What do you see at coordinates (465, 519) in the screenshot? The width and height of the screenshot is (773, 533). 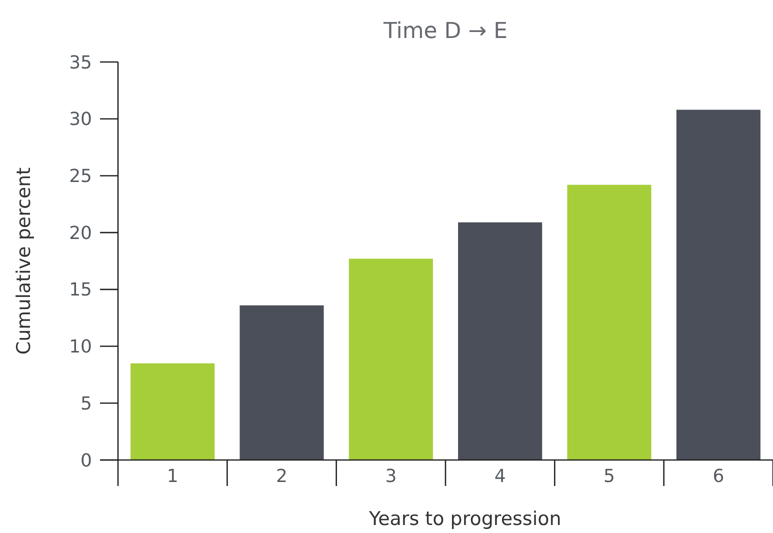 I see `x-axis-title: Years to progression` at bounding box center [465, 519].